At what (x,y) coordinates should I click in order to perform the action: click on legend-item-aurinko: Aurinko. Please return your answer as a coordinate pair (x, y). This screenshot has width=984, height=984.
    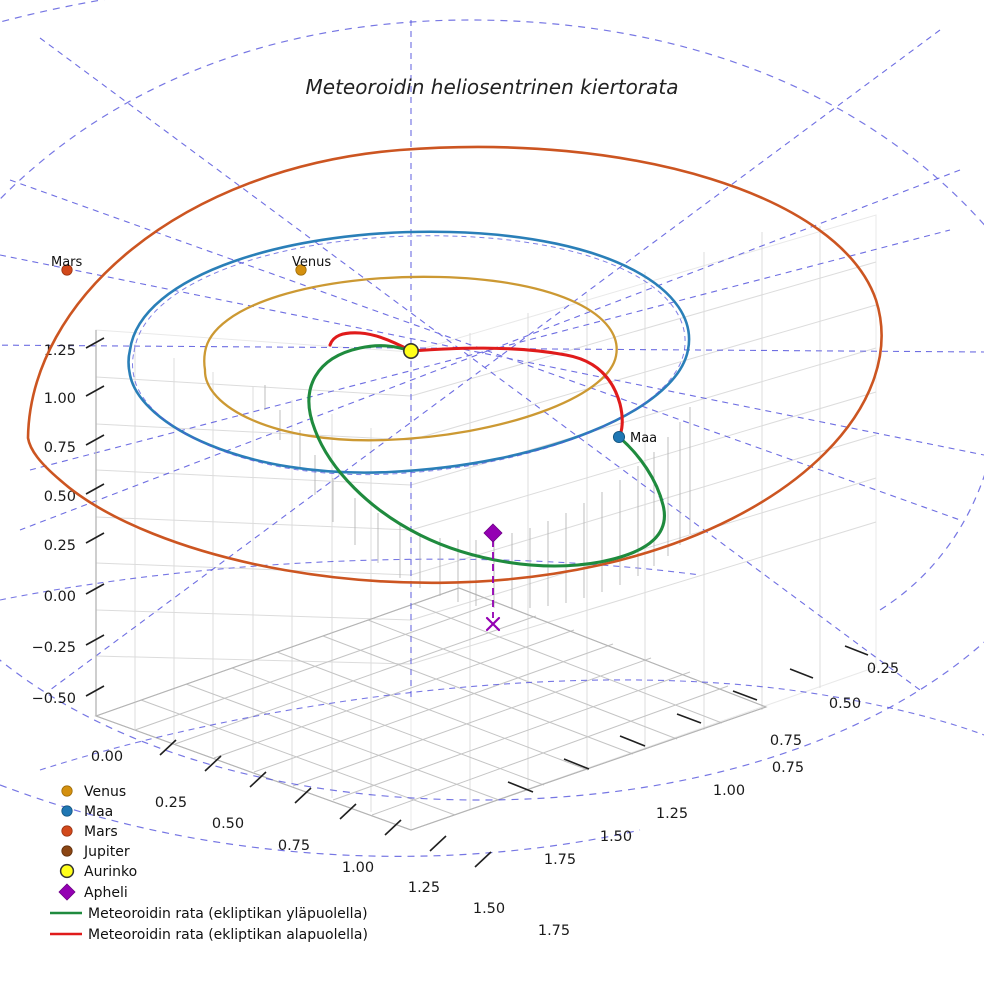
    Looking at the image, I should click on (98, 871).